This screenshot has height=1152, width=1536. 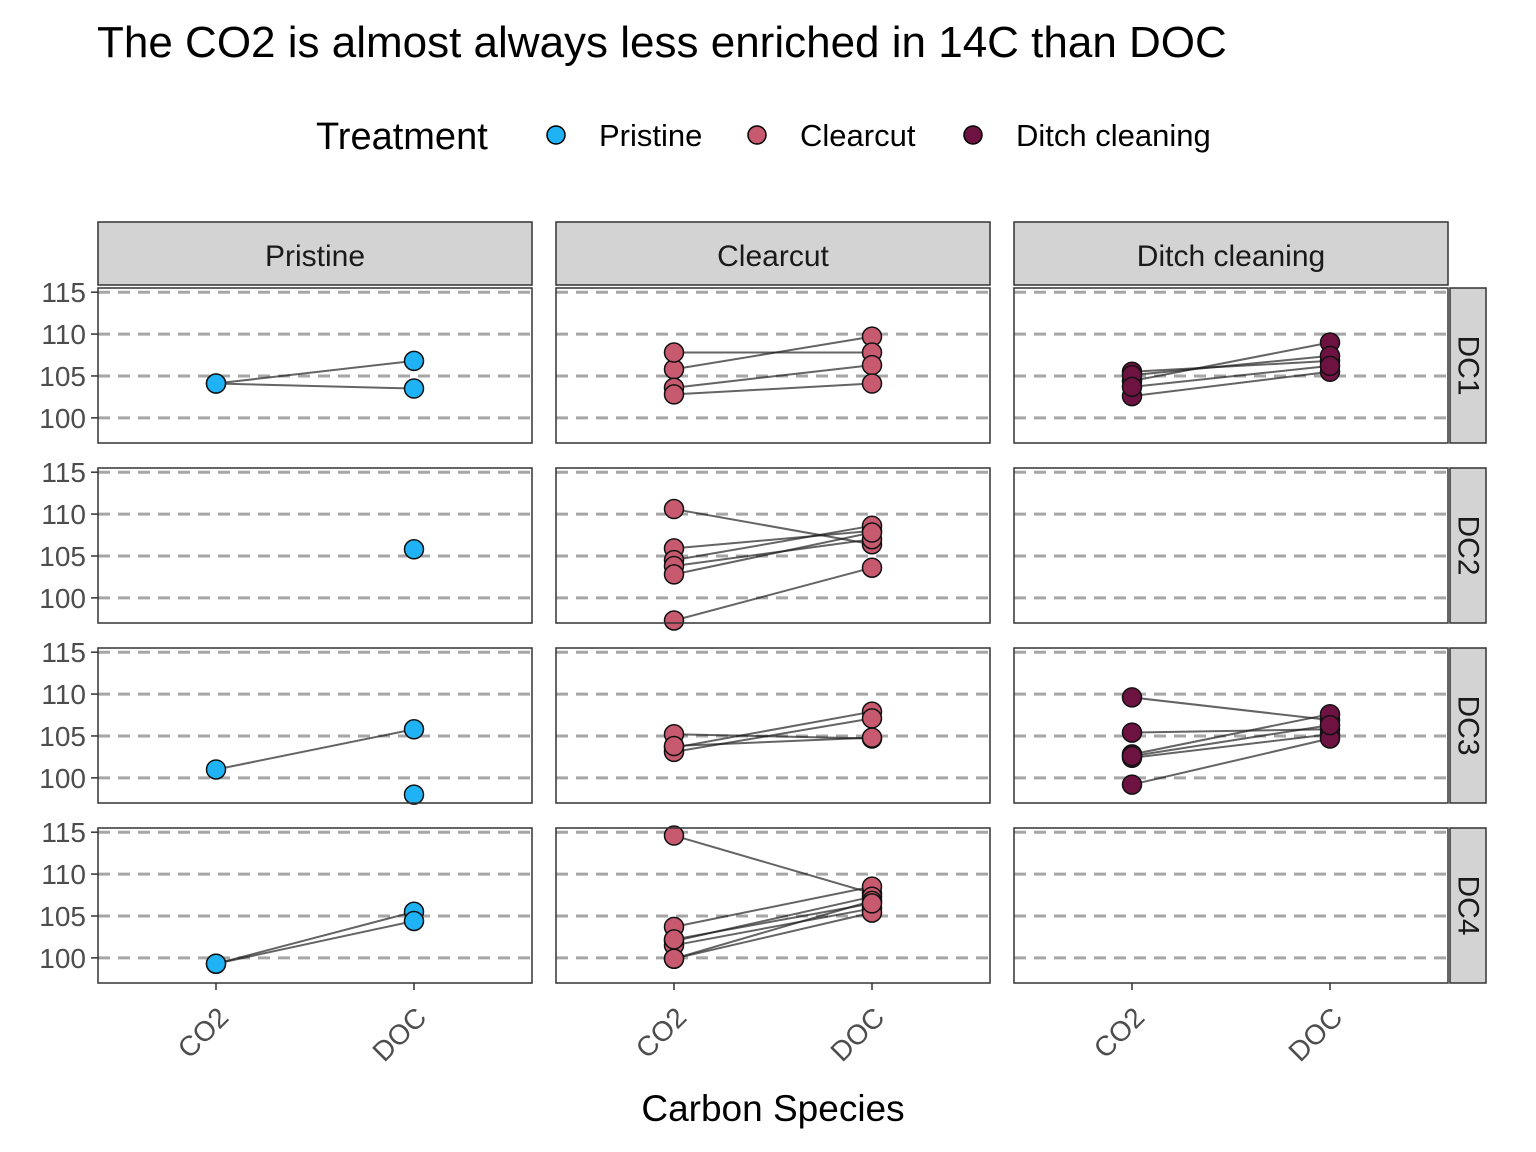 What do you see at coordinates (760, 1025) in the screenshot?
I see `x-axis: CO2 DOC CO2 DOC CO2 DOC` at bounding box center [760, 1025].